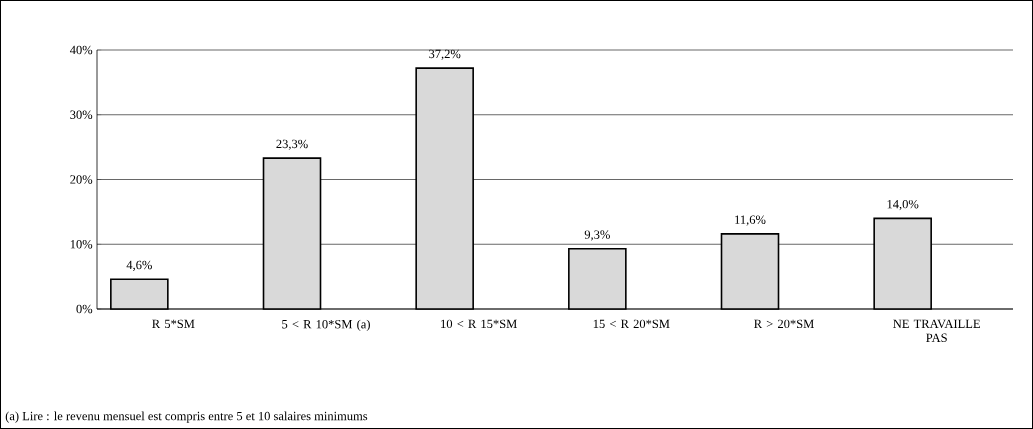 Image resolution: width=1033 pixels, height=429 pixels. Describe the element at coordinates (292, 144) in the screenshot. I see `data-label: 23,3%` at that location.